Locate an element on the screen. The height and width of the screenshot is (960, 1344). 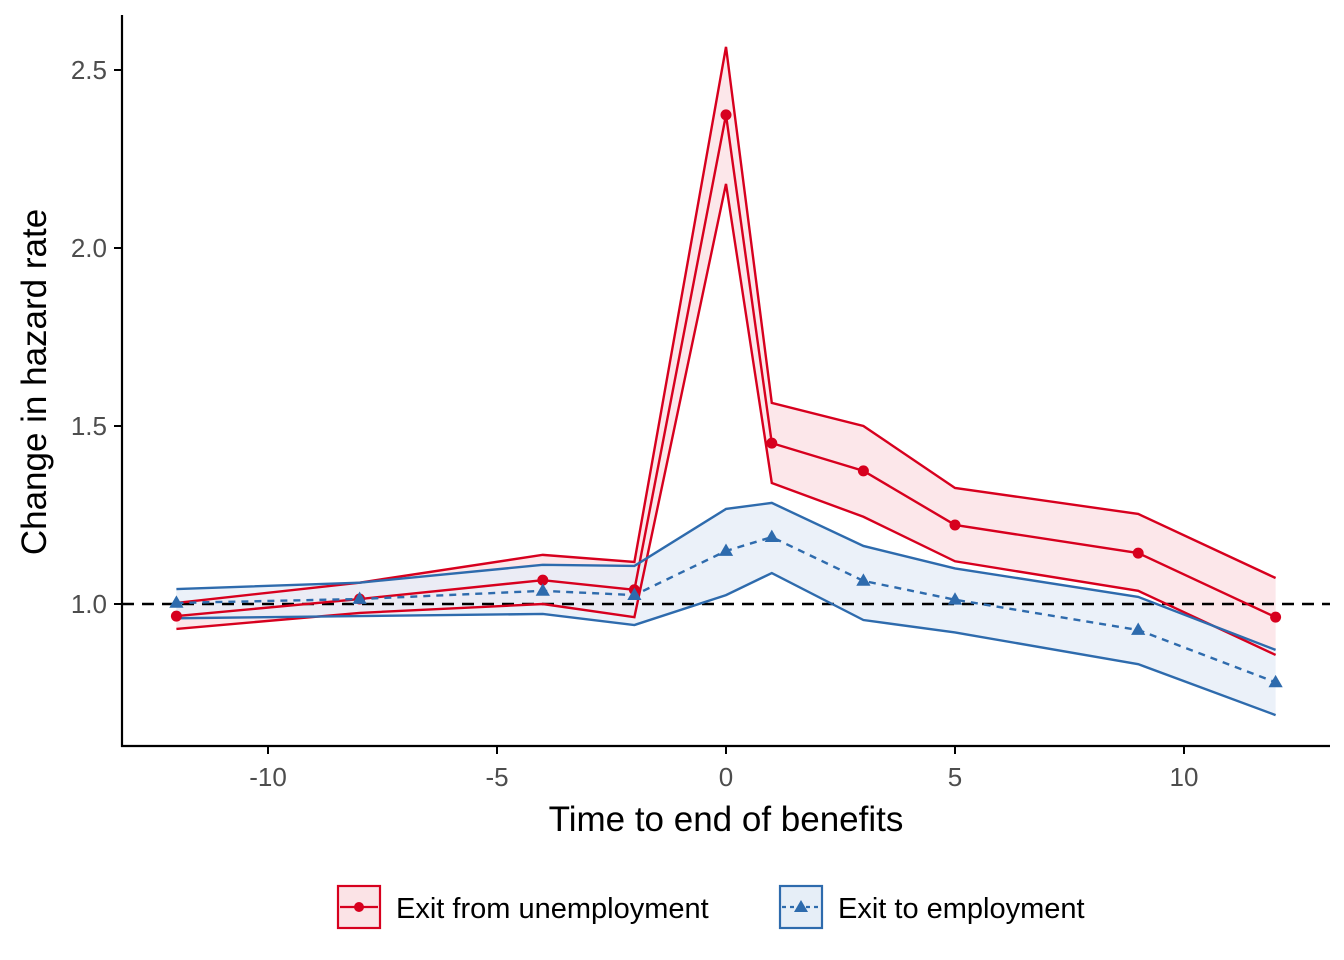
y-tick-label: 1.5 is located at coordinates (89, 426).